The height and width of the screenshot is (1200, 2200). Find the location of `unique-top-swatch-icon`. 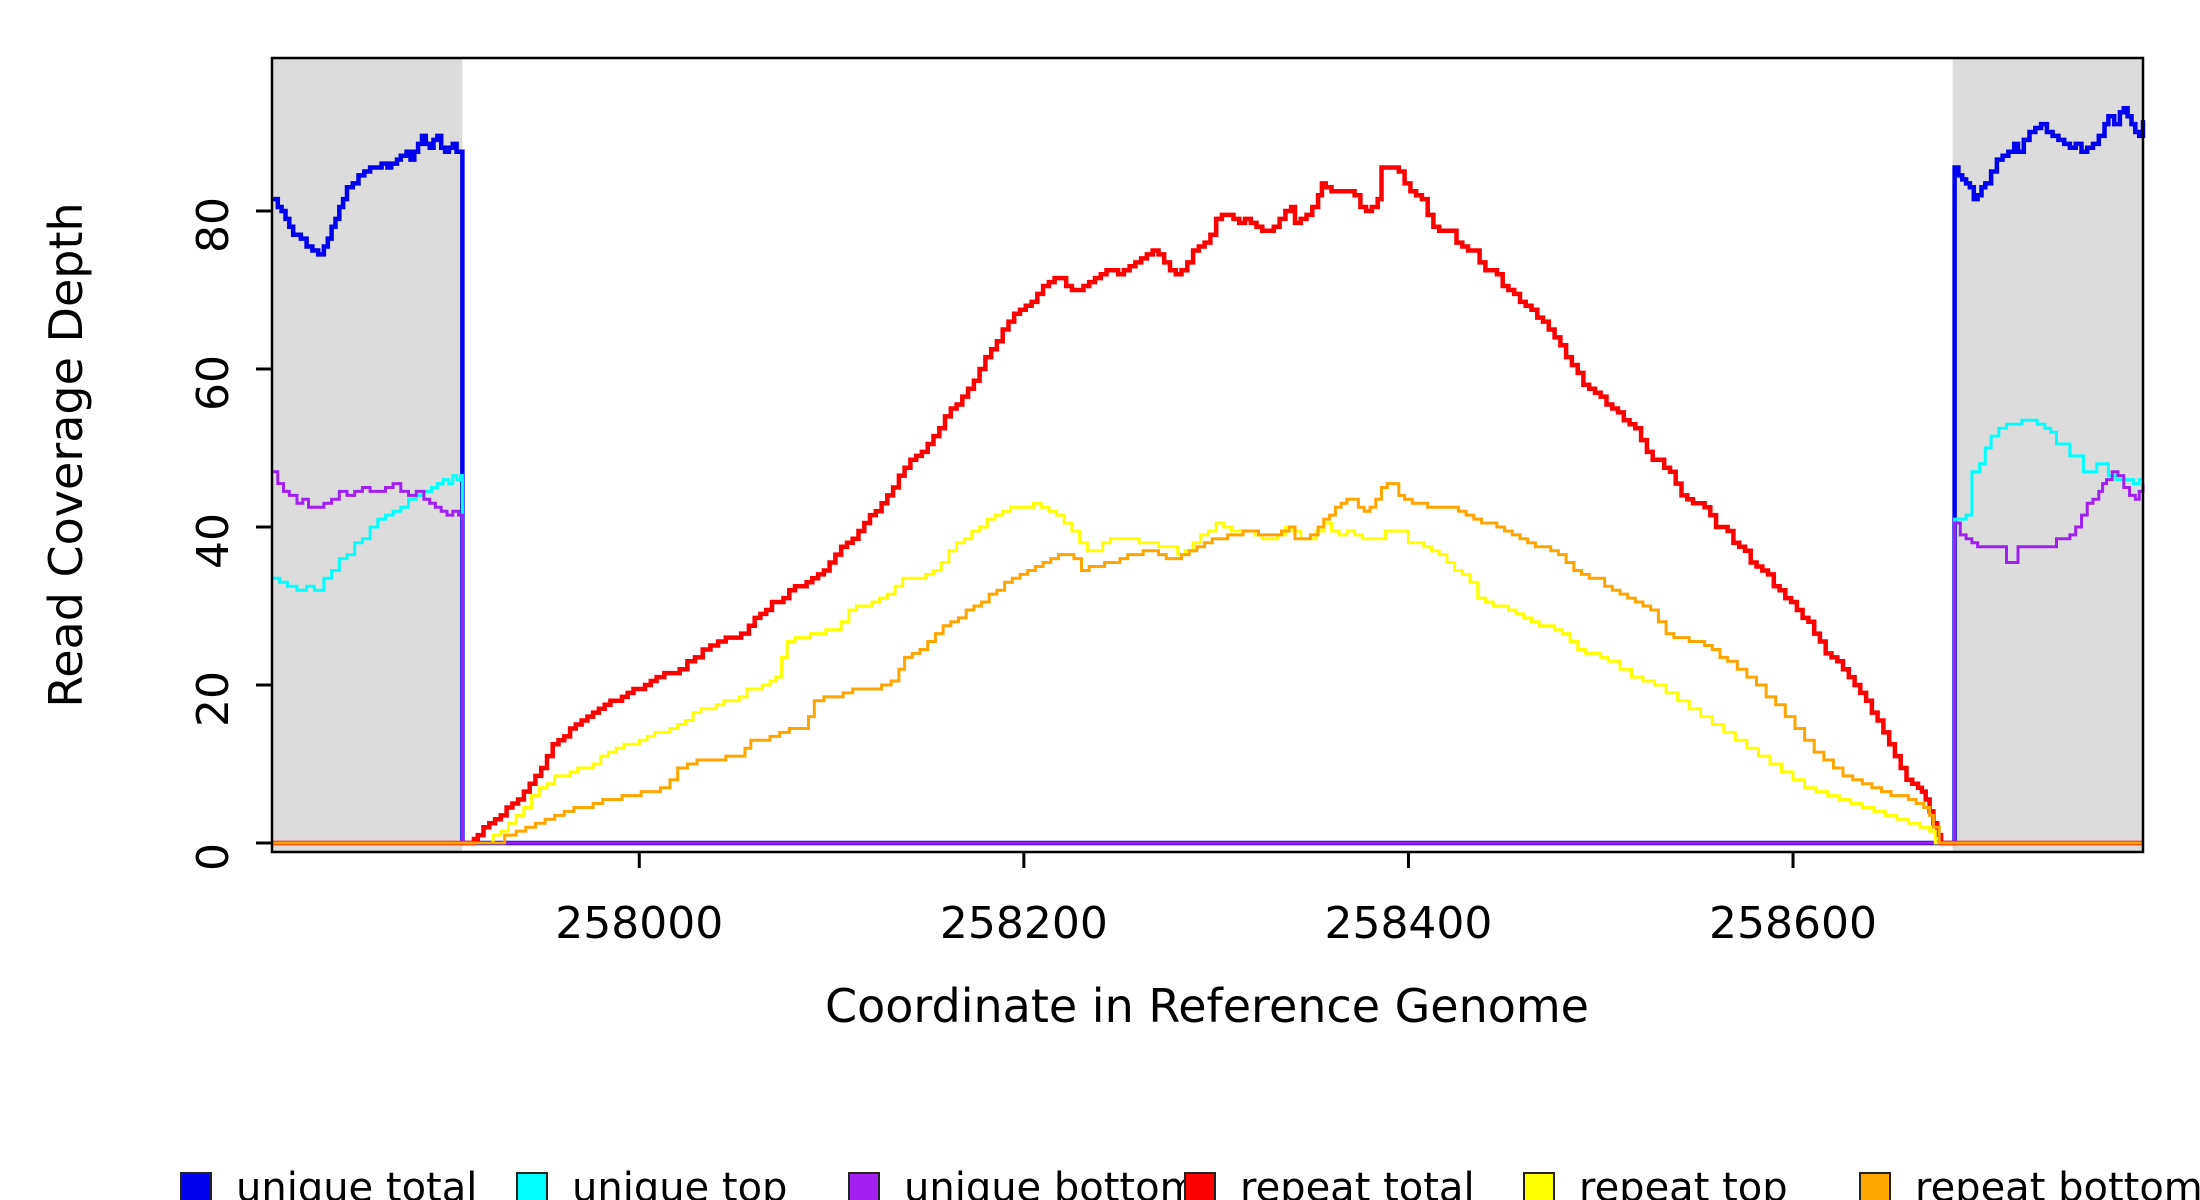

unique-top-swatch-icon is located at coordinates (532, 1186).